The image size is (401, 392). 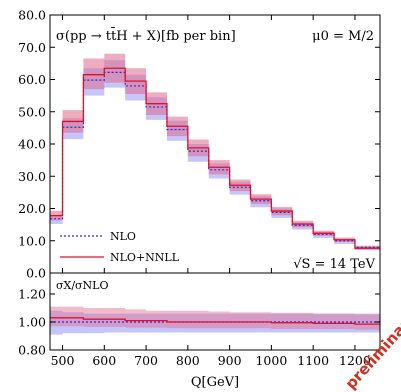 What do you see at coordinates (120, 247) in the screenshot?
I see `legend: NLO NLO+NNLL` at bounding box center [120, 247].